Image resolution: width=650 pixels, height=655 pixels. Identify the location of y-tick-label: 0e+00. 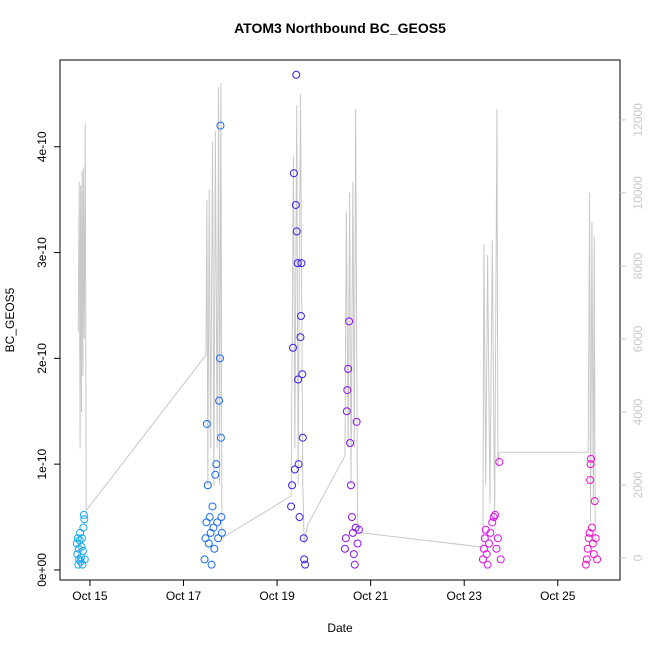
(42, 570).